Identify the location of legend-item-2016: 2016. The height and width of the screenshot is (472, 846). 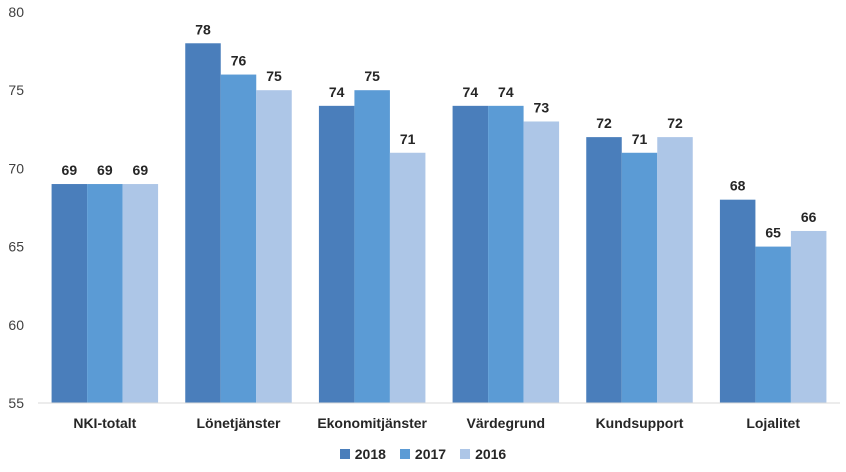
(483, 454).